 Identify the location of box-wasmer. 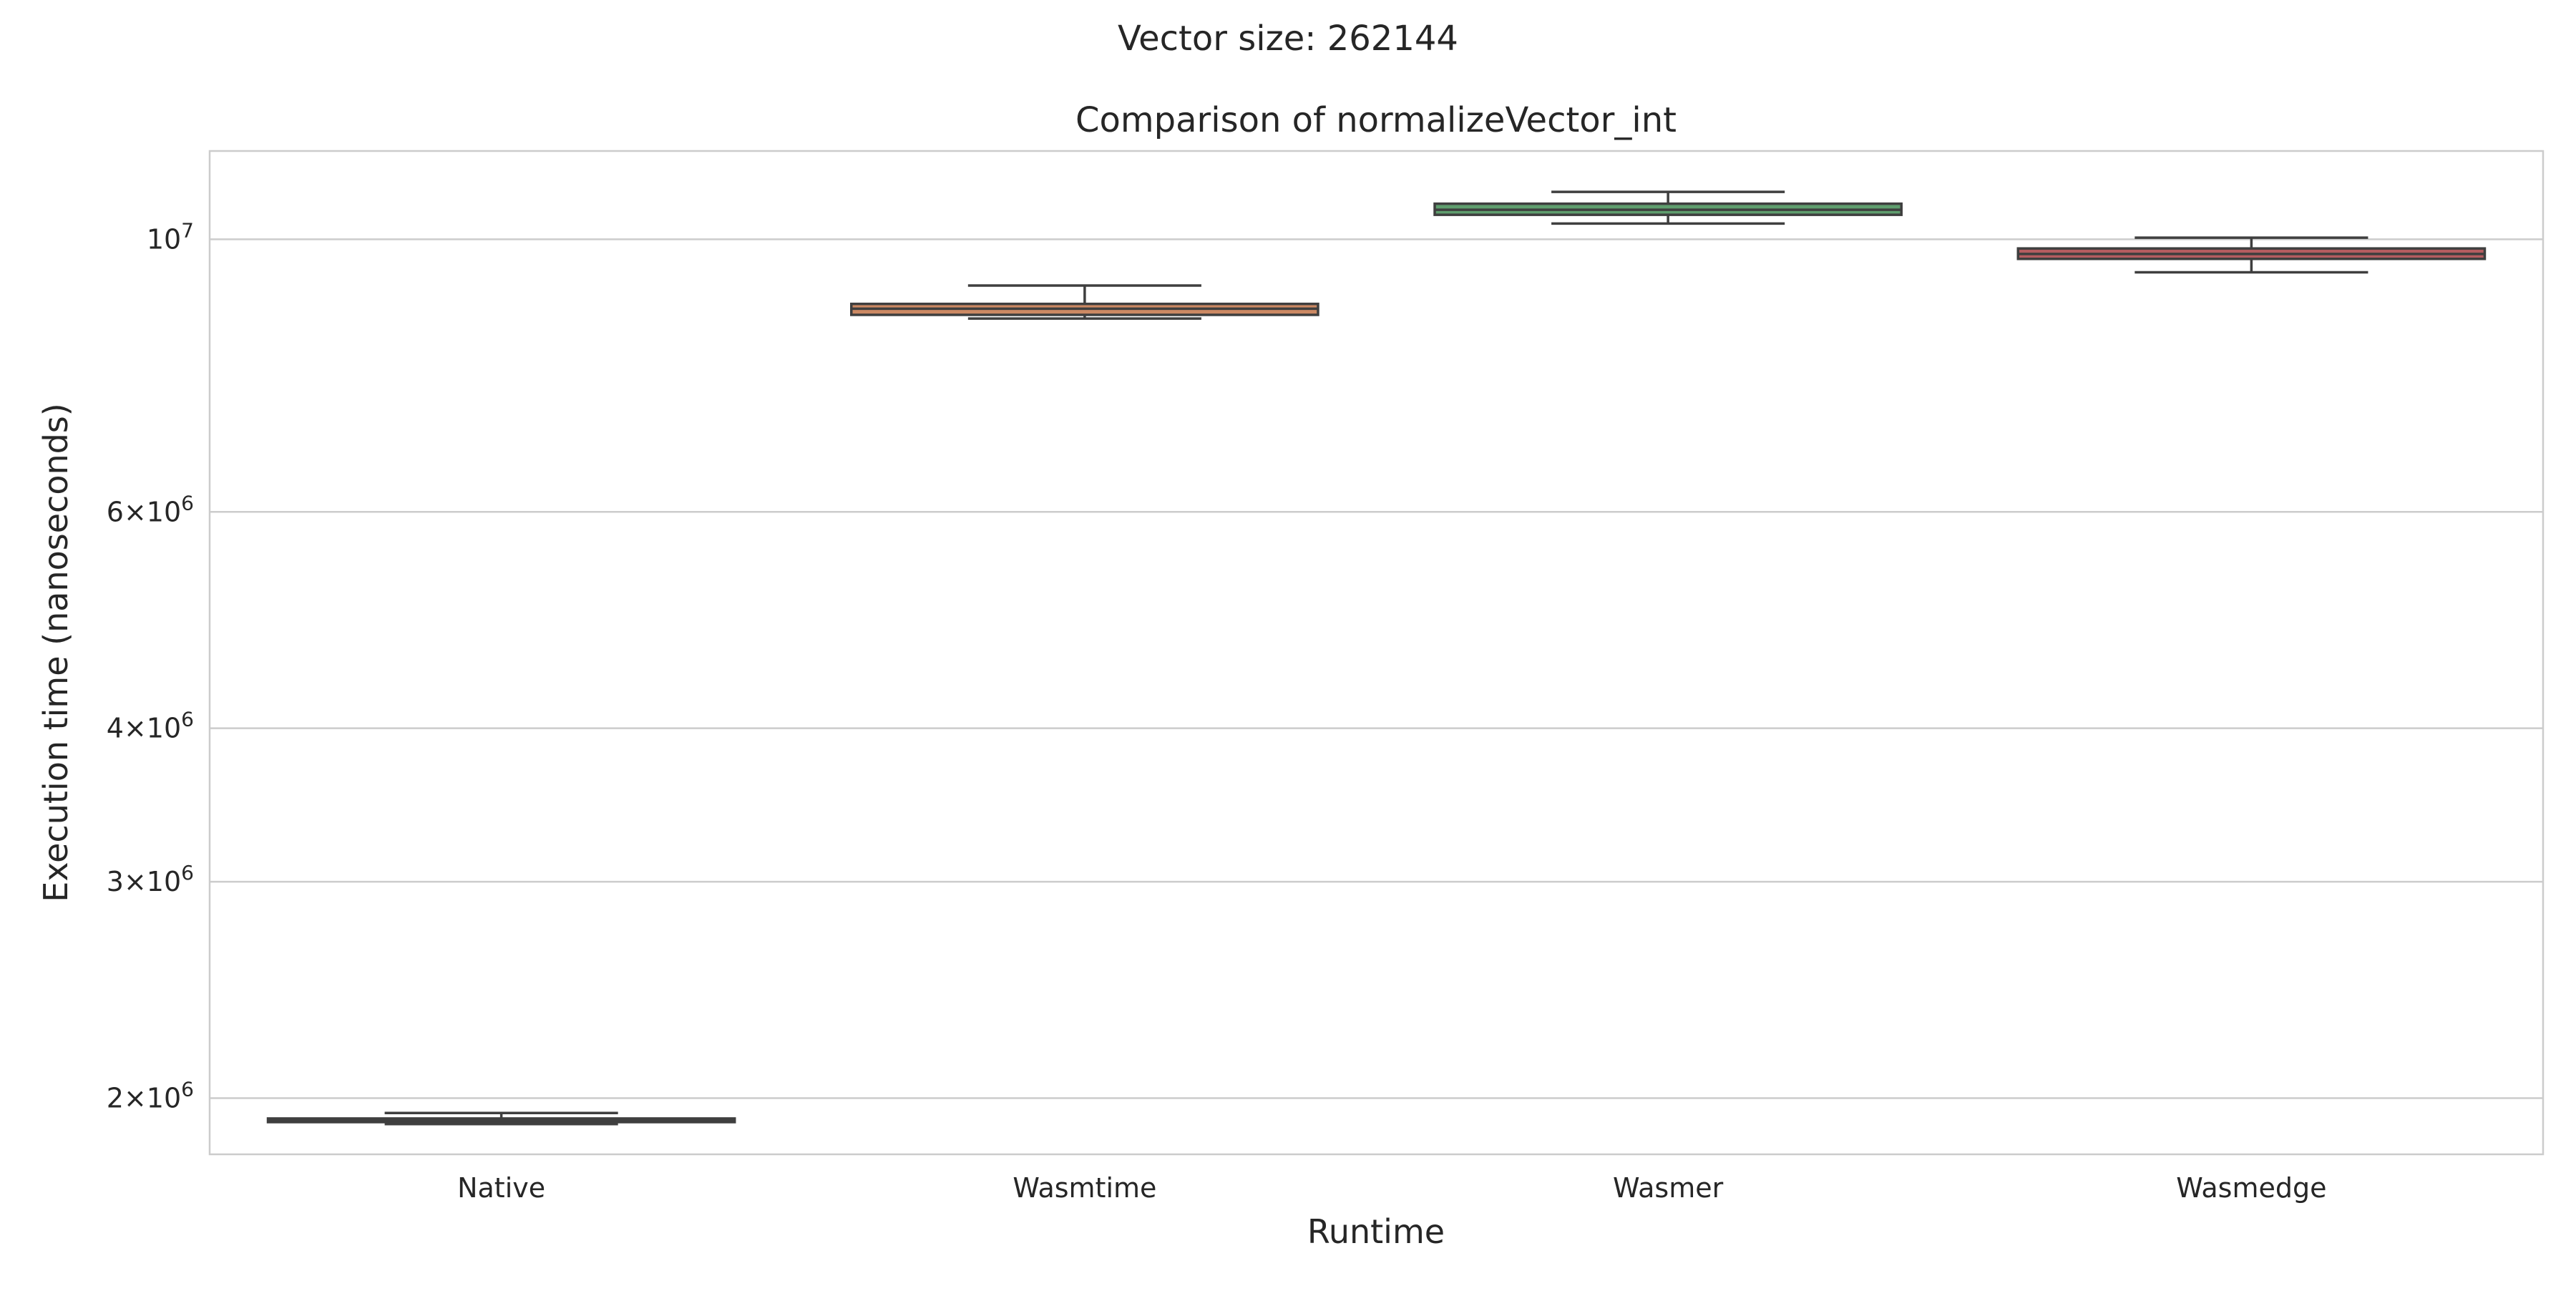
(1668, 207).